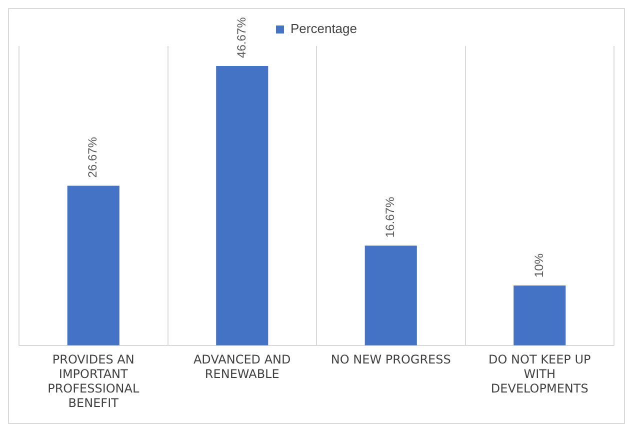 This screenshot has width=633, height=432. Describe the element at coordinates (93, 157) in the screenshot. I see `data-label: 26.67%` at that location.